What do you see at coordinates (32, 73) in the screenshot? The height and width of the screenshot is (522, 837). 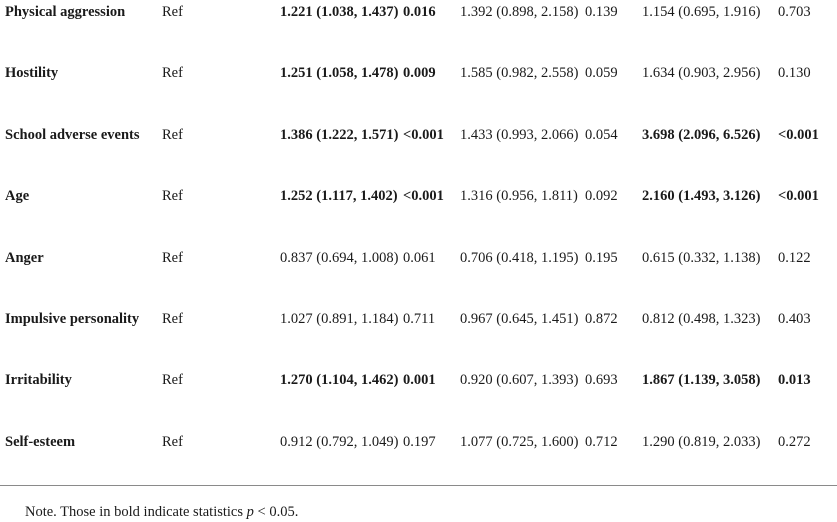 I see `variable-name: Hostility` at bounding box center [32, 73].